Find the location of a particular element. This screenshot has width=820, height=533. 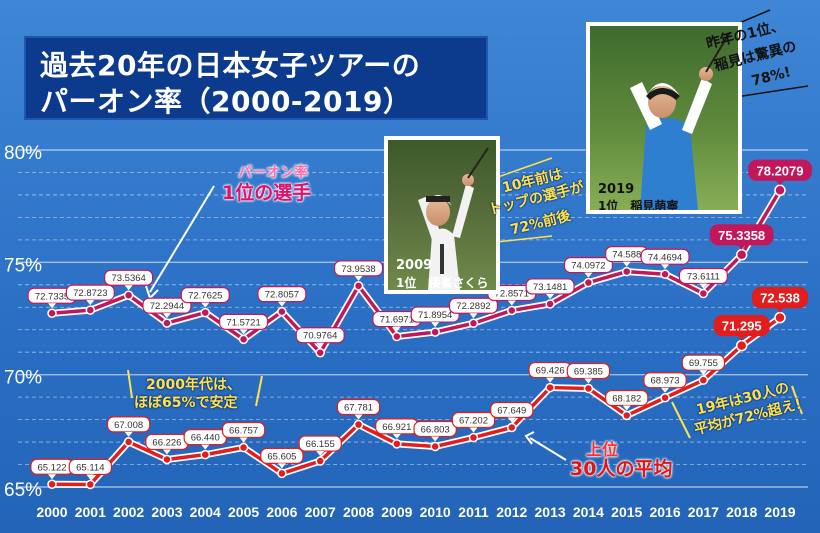

data-label-text: 71.8954 is located at coordinates (435, 315).